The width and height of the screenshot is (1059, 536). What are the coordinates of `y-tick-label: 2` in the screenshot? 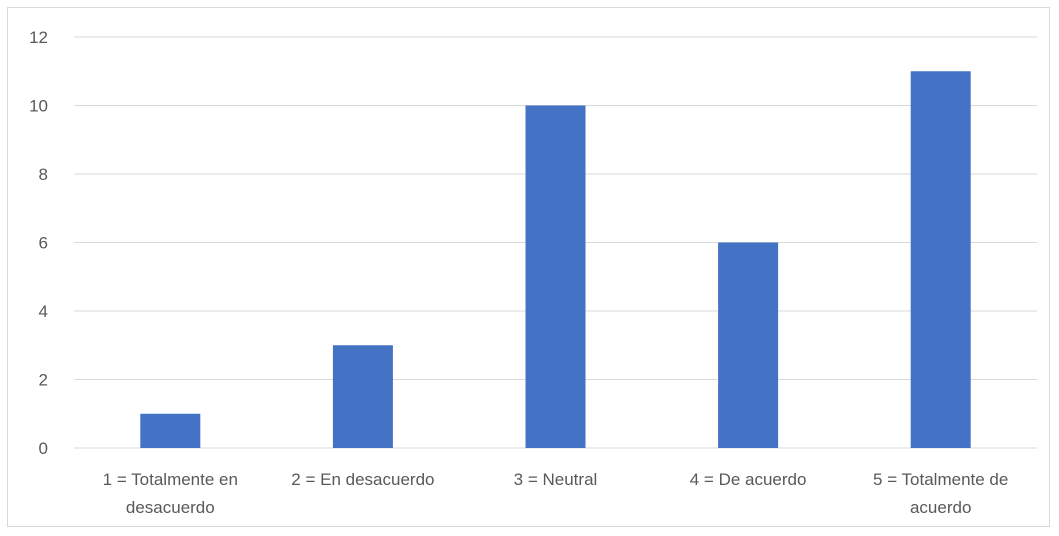 It's located at (43, 380).